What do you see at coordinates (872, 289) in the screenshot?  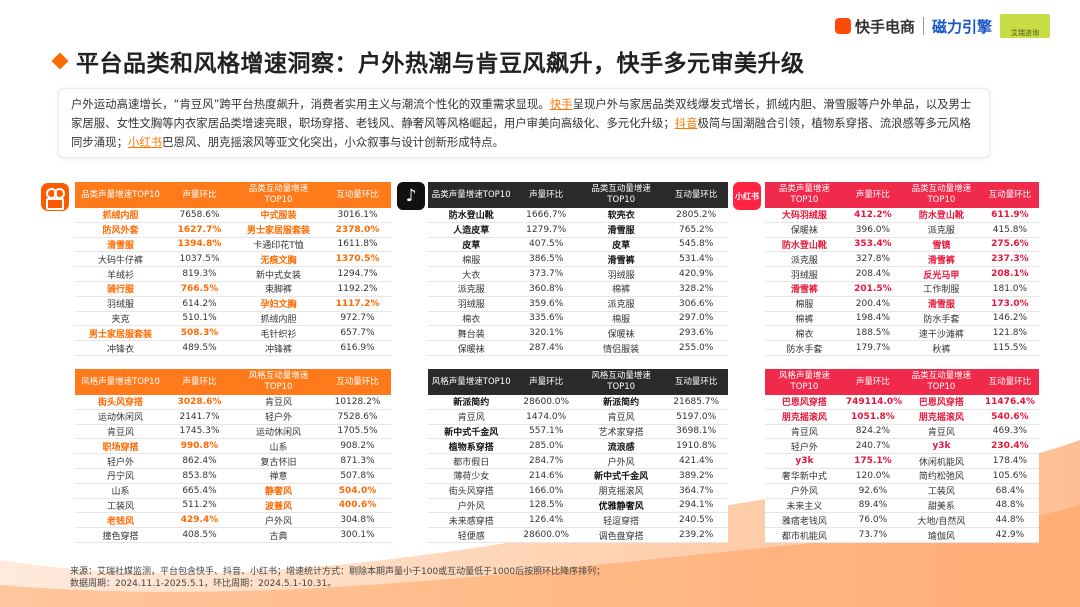 I see `table-cell: 201.5%` at bounding box center [872, 289].